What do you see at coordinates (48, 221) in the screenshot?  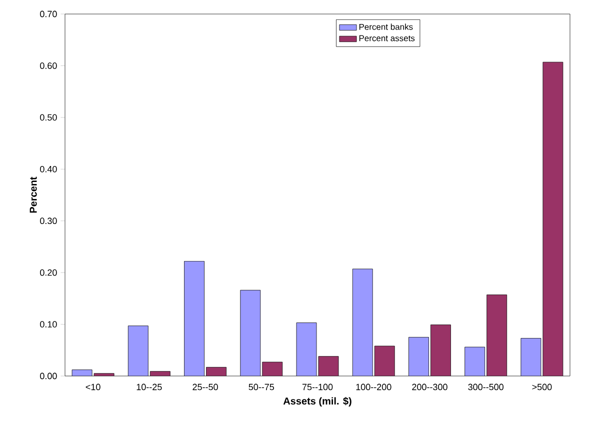 I see `y-tick-label: 0.30` at bounding box center [48, 221].